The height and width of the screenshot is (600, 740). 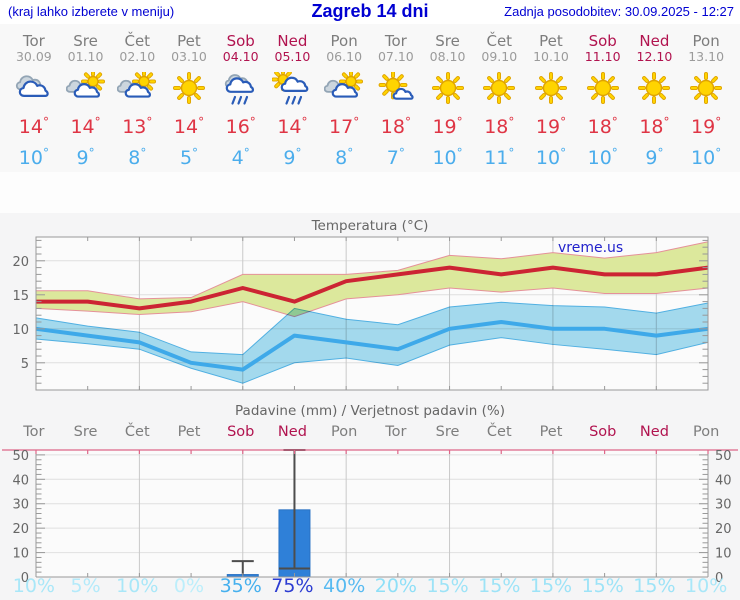 What do you see at coordinates (706, 41) in the screenshot?
I see `day-name: Pon` at bounding box center [706, 41].